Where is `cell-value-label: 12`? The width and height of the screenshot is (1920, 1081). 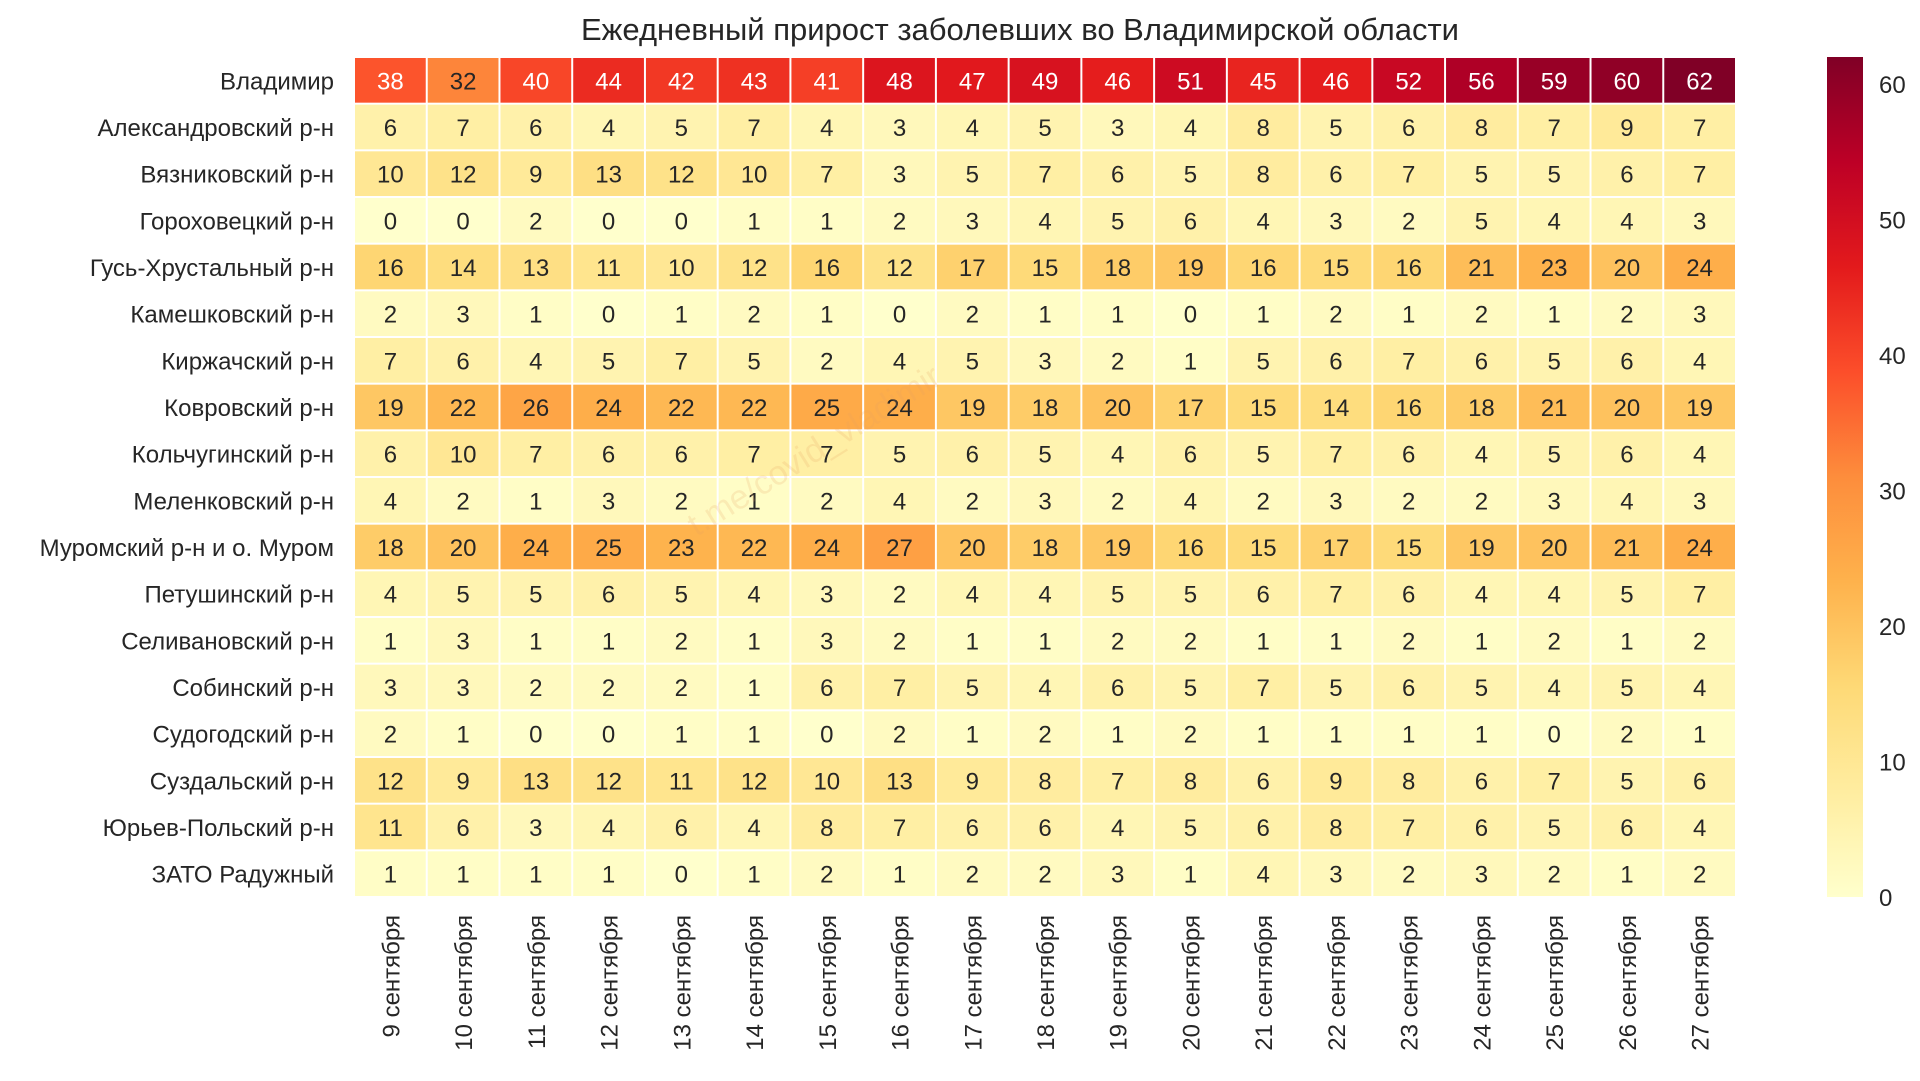 cell-value-label: 12 is located at coordinates (754, 781).